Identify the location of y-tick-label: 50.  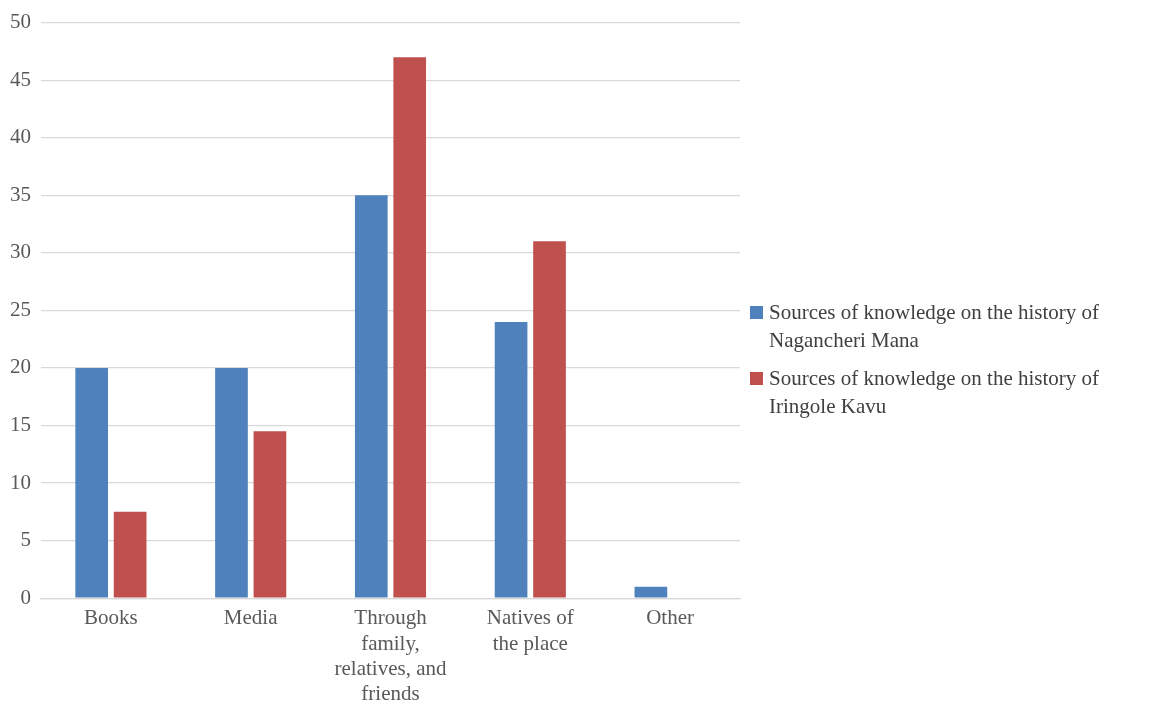
(20, 21).